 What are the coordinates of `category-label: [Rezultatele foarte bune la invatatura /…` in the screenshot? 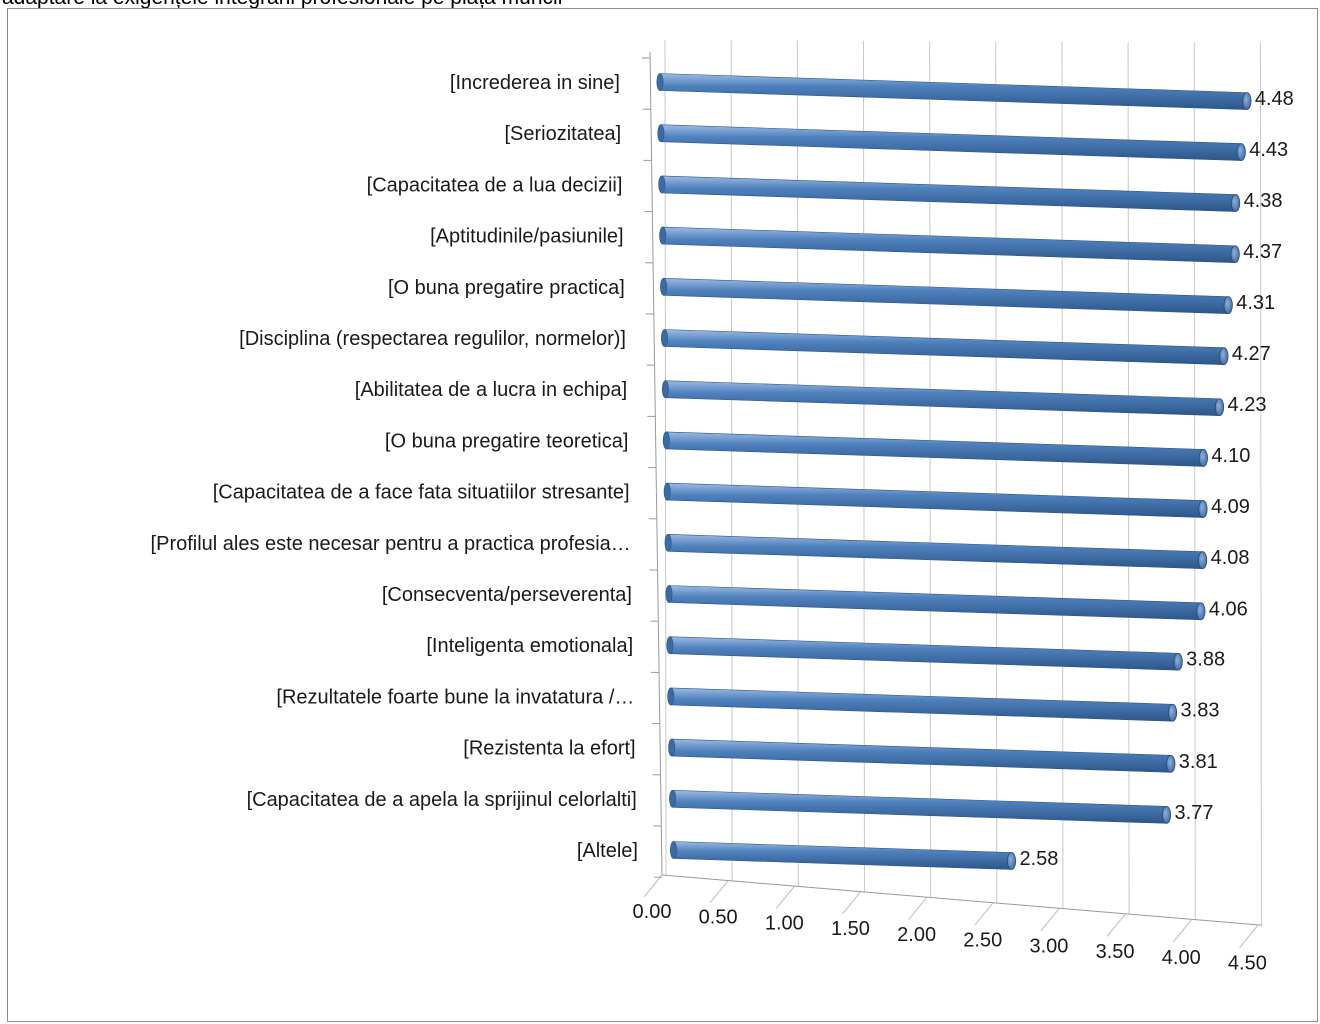 It's located at (455, 697).